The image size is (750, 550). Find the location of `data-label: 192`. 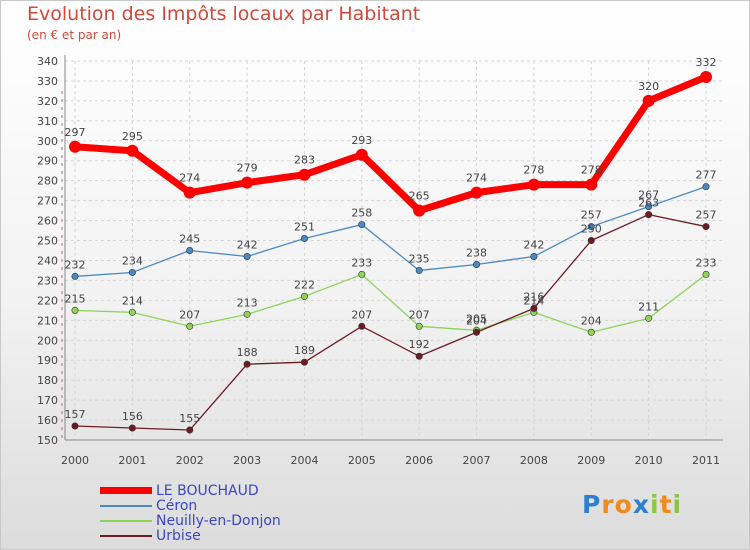

data-label: 192 is located at coordinates (419, 344).